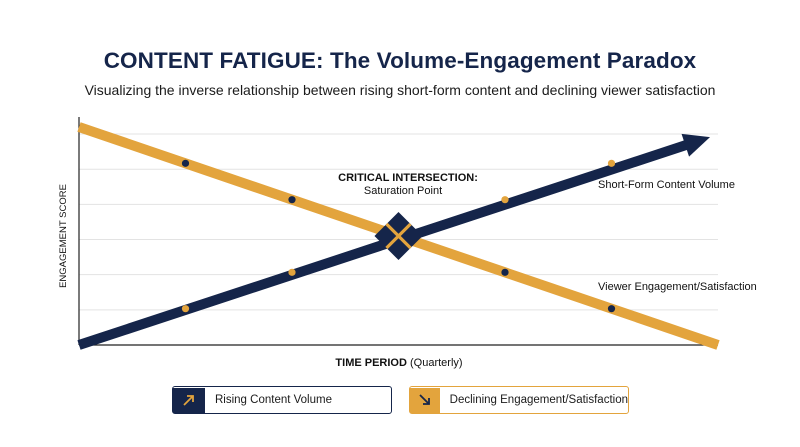 The image size is (800, 447). Describe the element at coordinates (398, 236) in the screenshot. I see `intersection-x-icon` at that location.